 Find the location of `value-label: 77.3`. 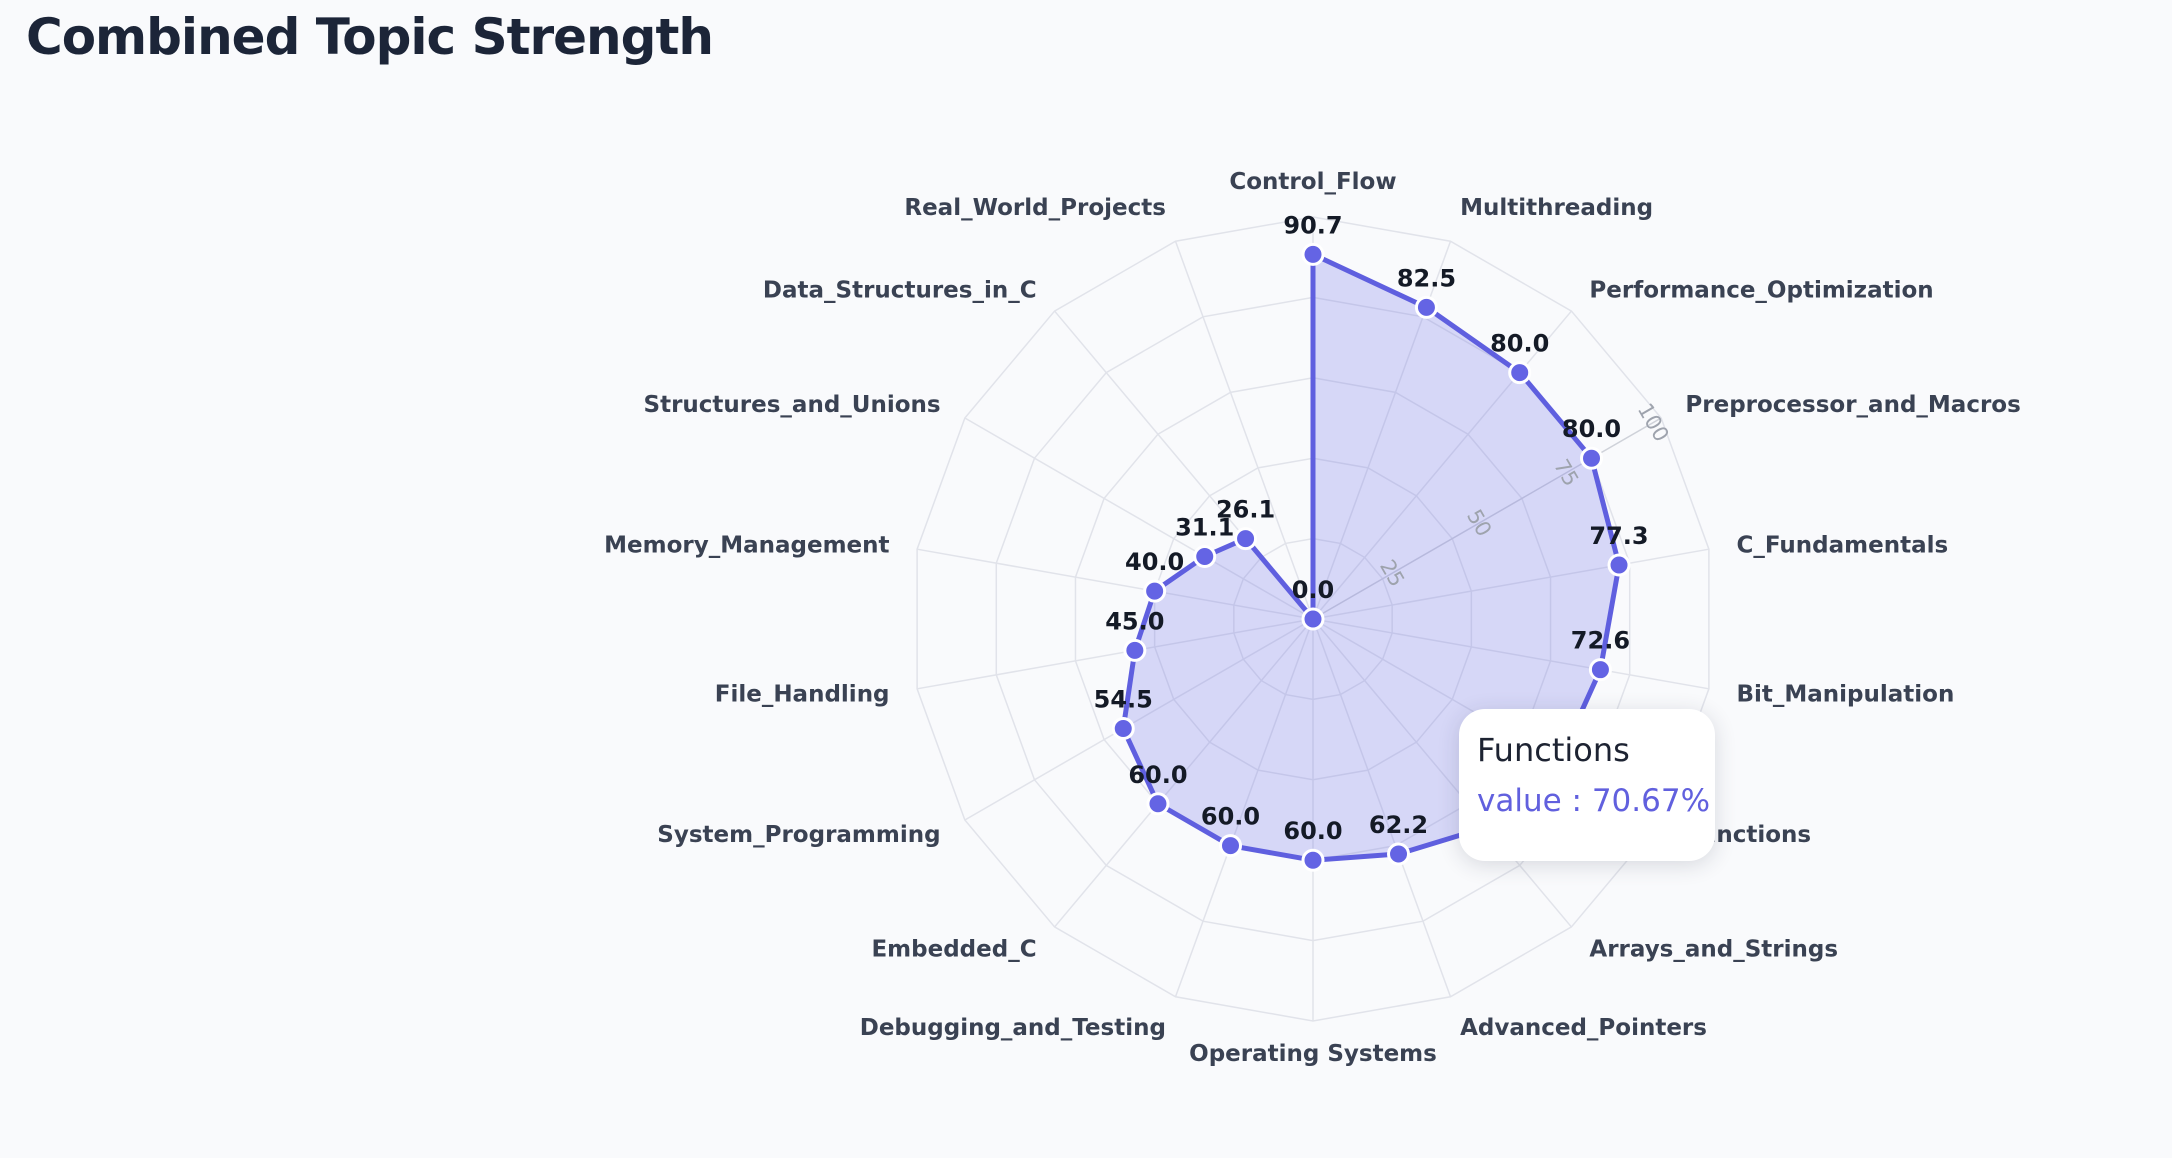

value-label: 77.3 is located at coordinates (1618, 536).